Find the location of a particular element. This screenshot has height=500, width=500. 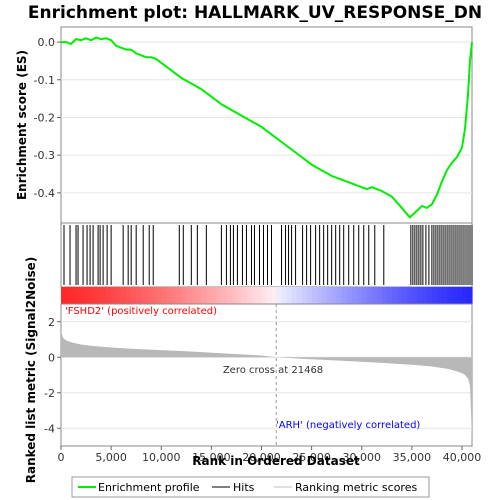

es-y-tick-label: -0.2 is located at coordinates (44, 117).